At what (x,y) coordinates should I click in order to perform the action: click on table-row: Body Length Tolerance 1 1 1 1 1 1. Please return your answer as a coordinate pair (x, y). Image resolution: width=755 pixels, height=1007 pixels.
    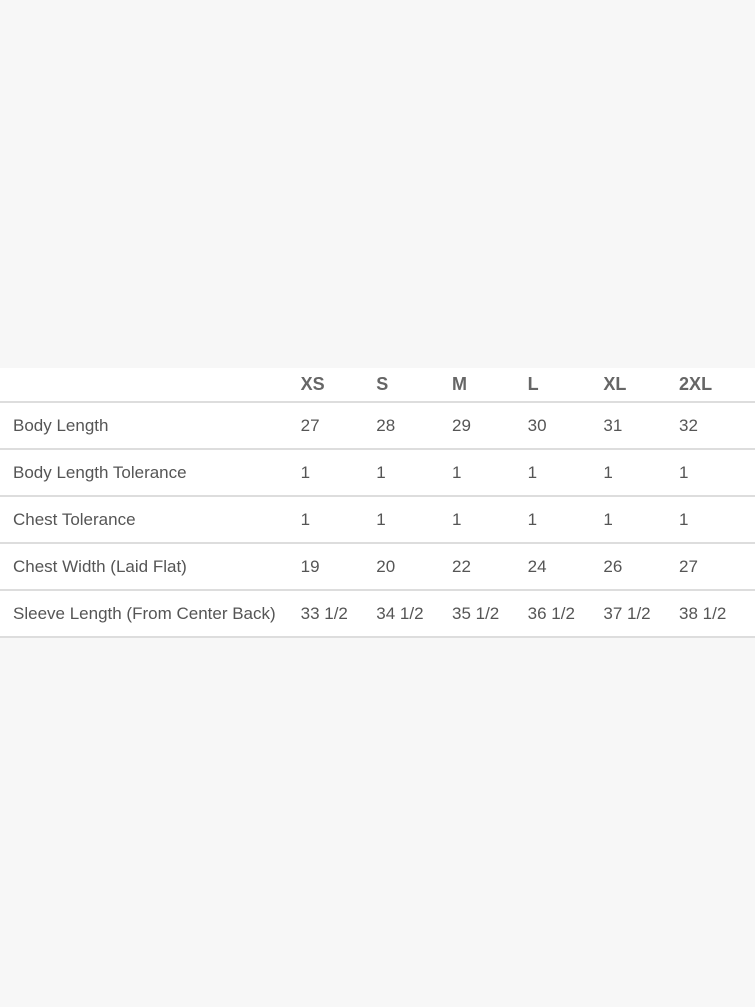
    Looking at the image, I should click on (377, 472).